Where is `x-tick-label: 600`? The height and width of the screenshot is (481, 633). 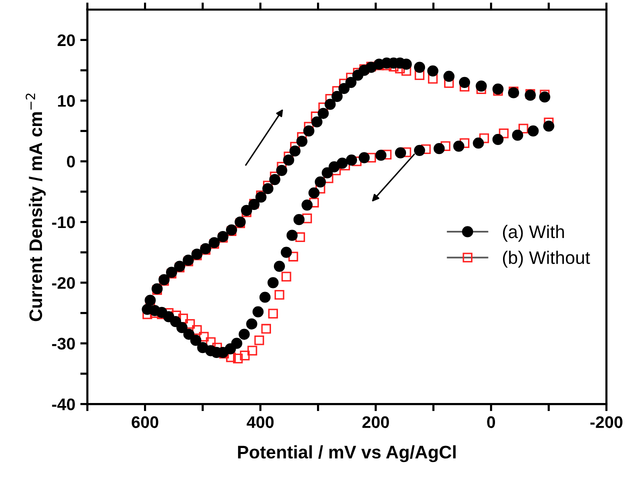 x-tick-label: 600 is located at coordinates (145, 422).